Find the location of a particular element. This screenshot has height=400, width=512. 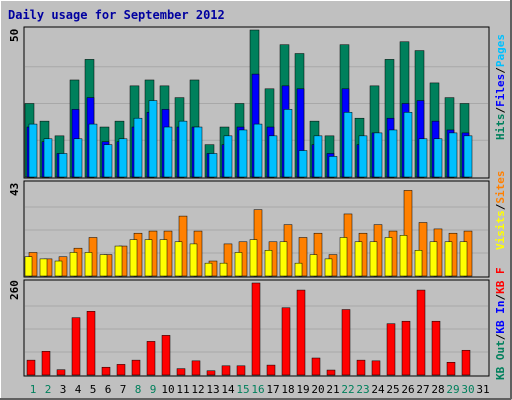

middle-axis-legend: Visits/Sites is located at coordinates (500, 211).